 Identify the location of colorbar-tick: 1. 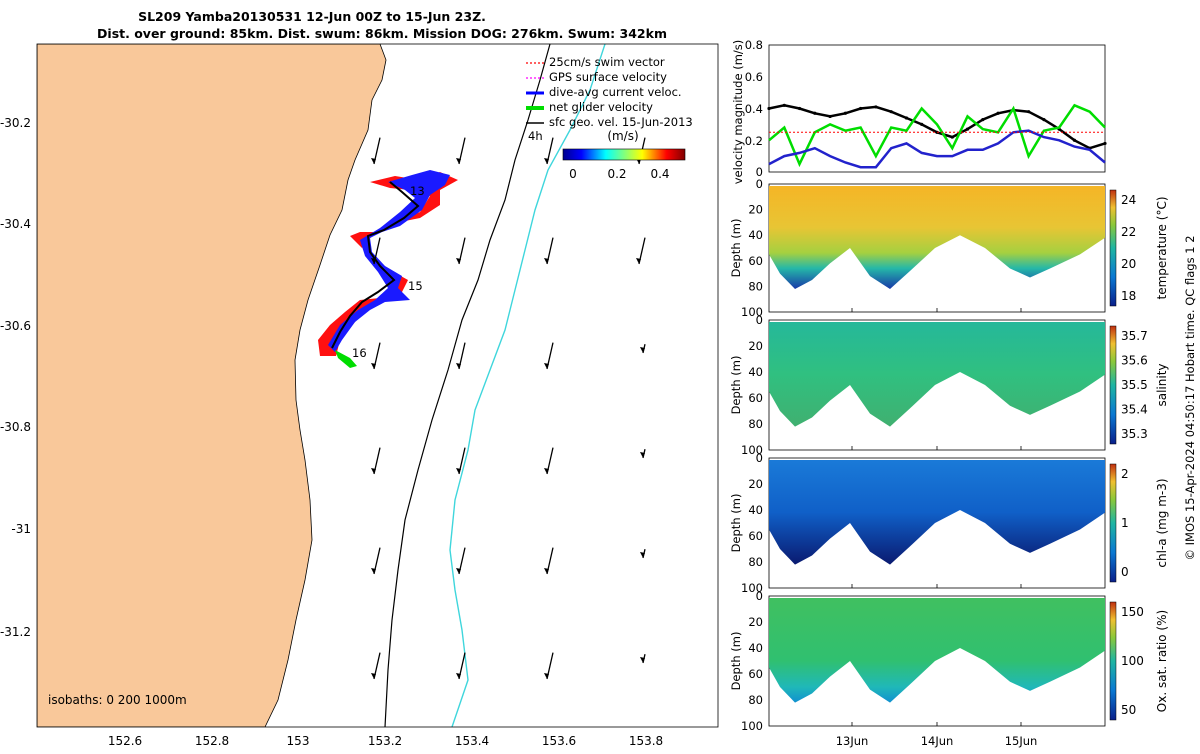
(1125, 523).